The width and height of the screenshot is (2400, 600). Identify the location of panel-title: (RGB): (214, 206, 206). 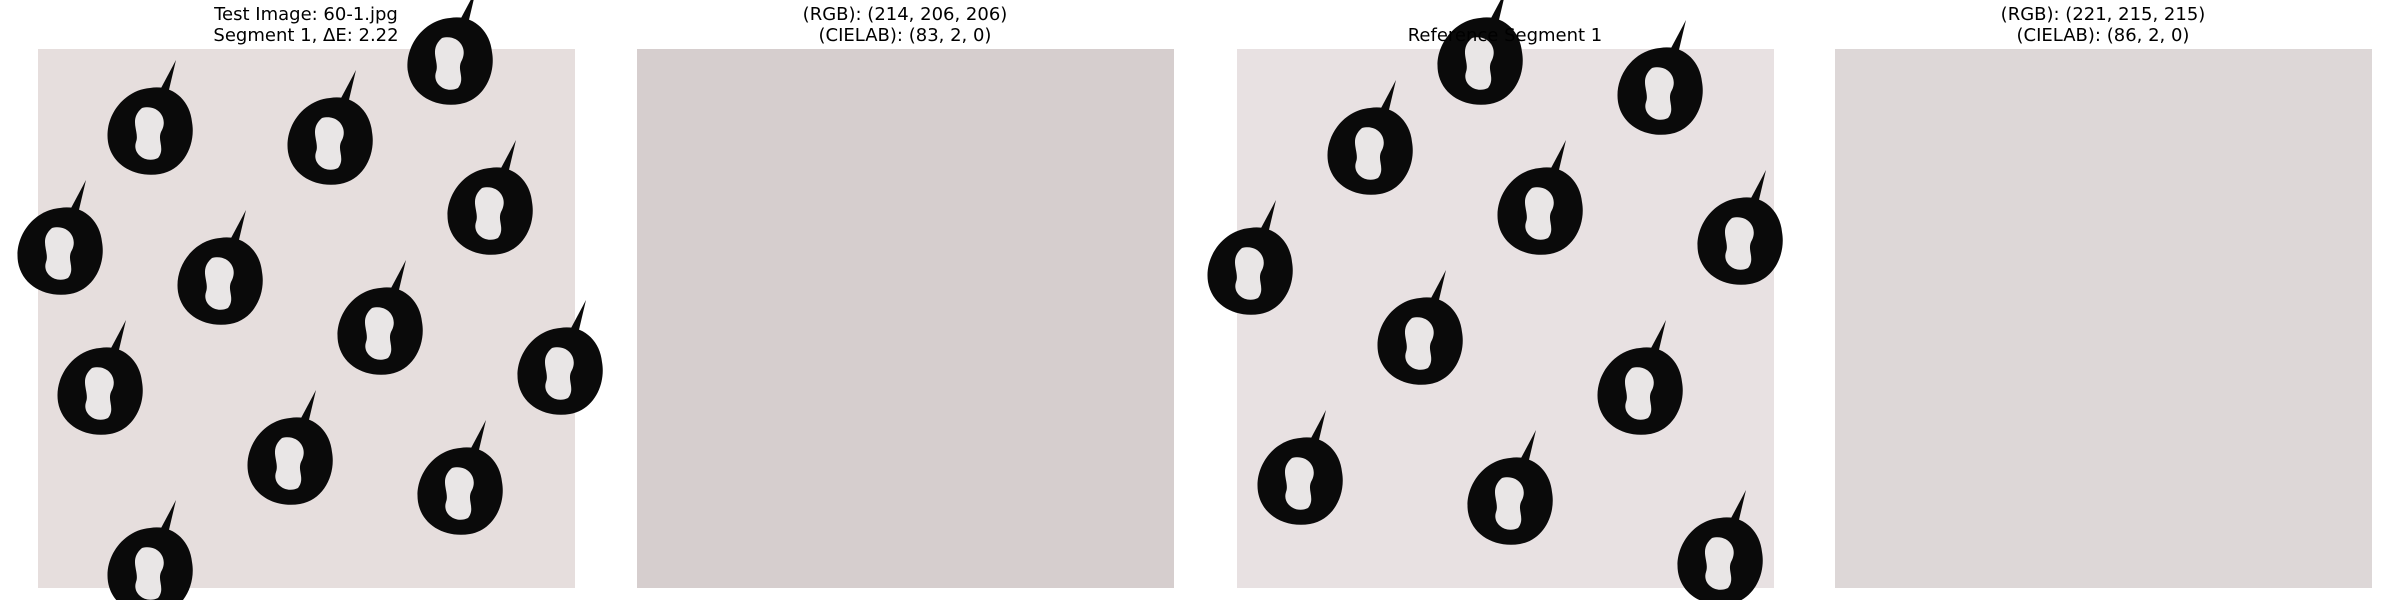
(905, 14).